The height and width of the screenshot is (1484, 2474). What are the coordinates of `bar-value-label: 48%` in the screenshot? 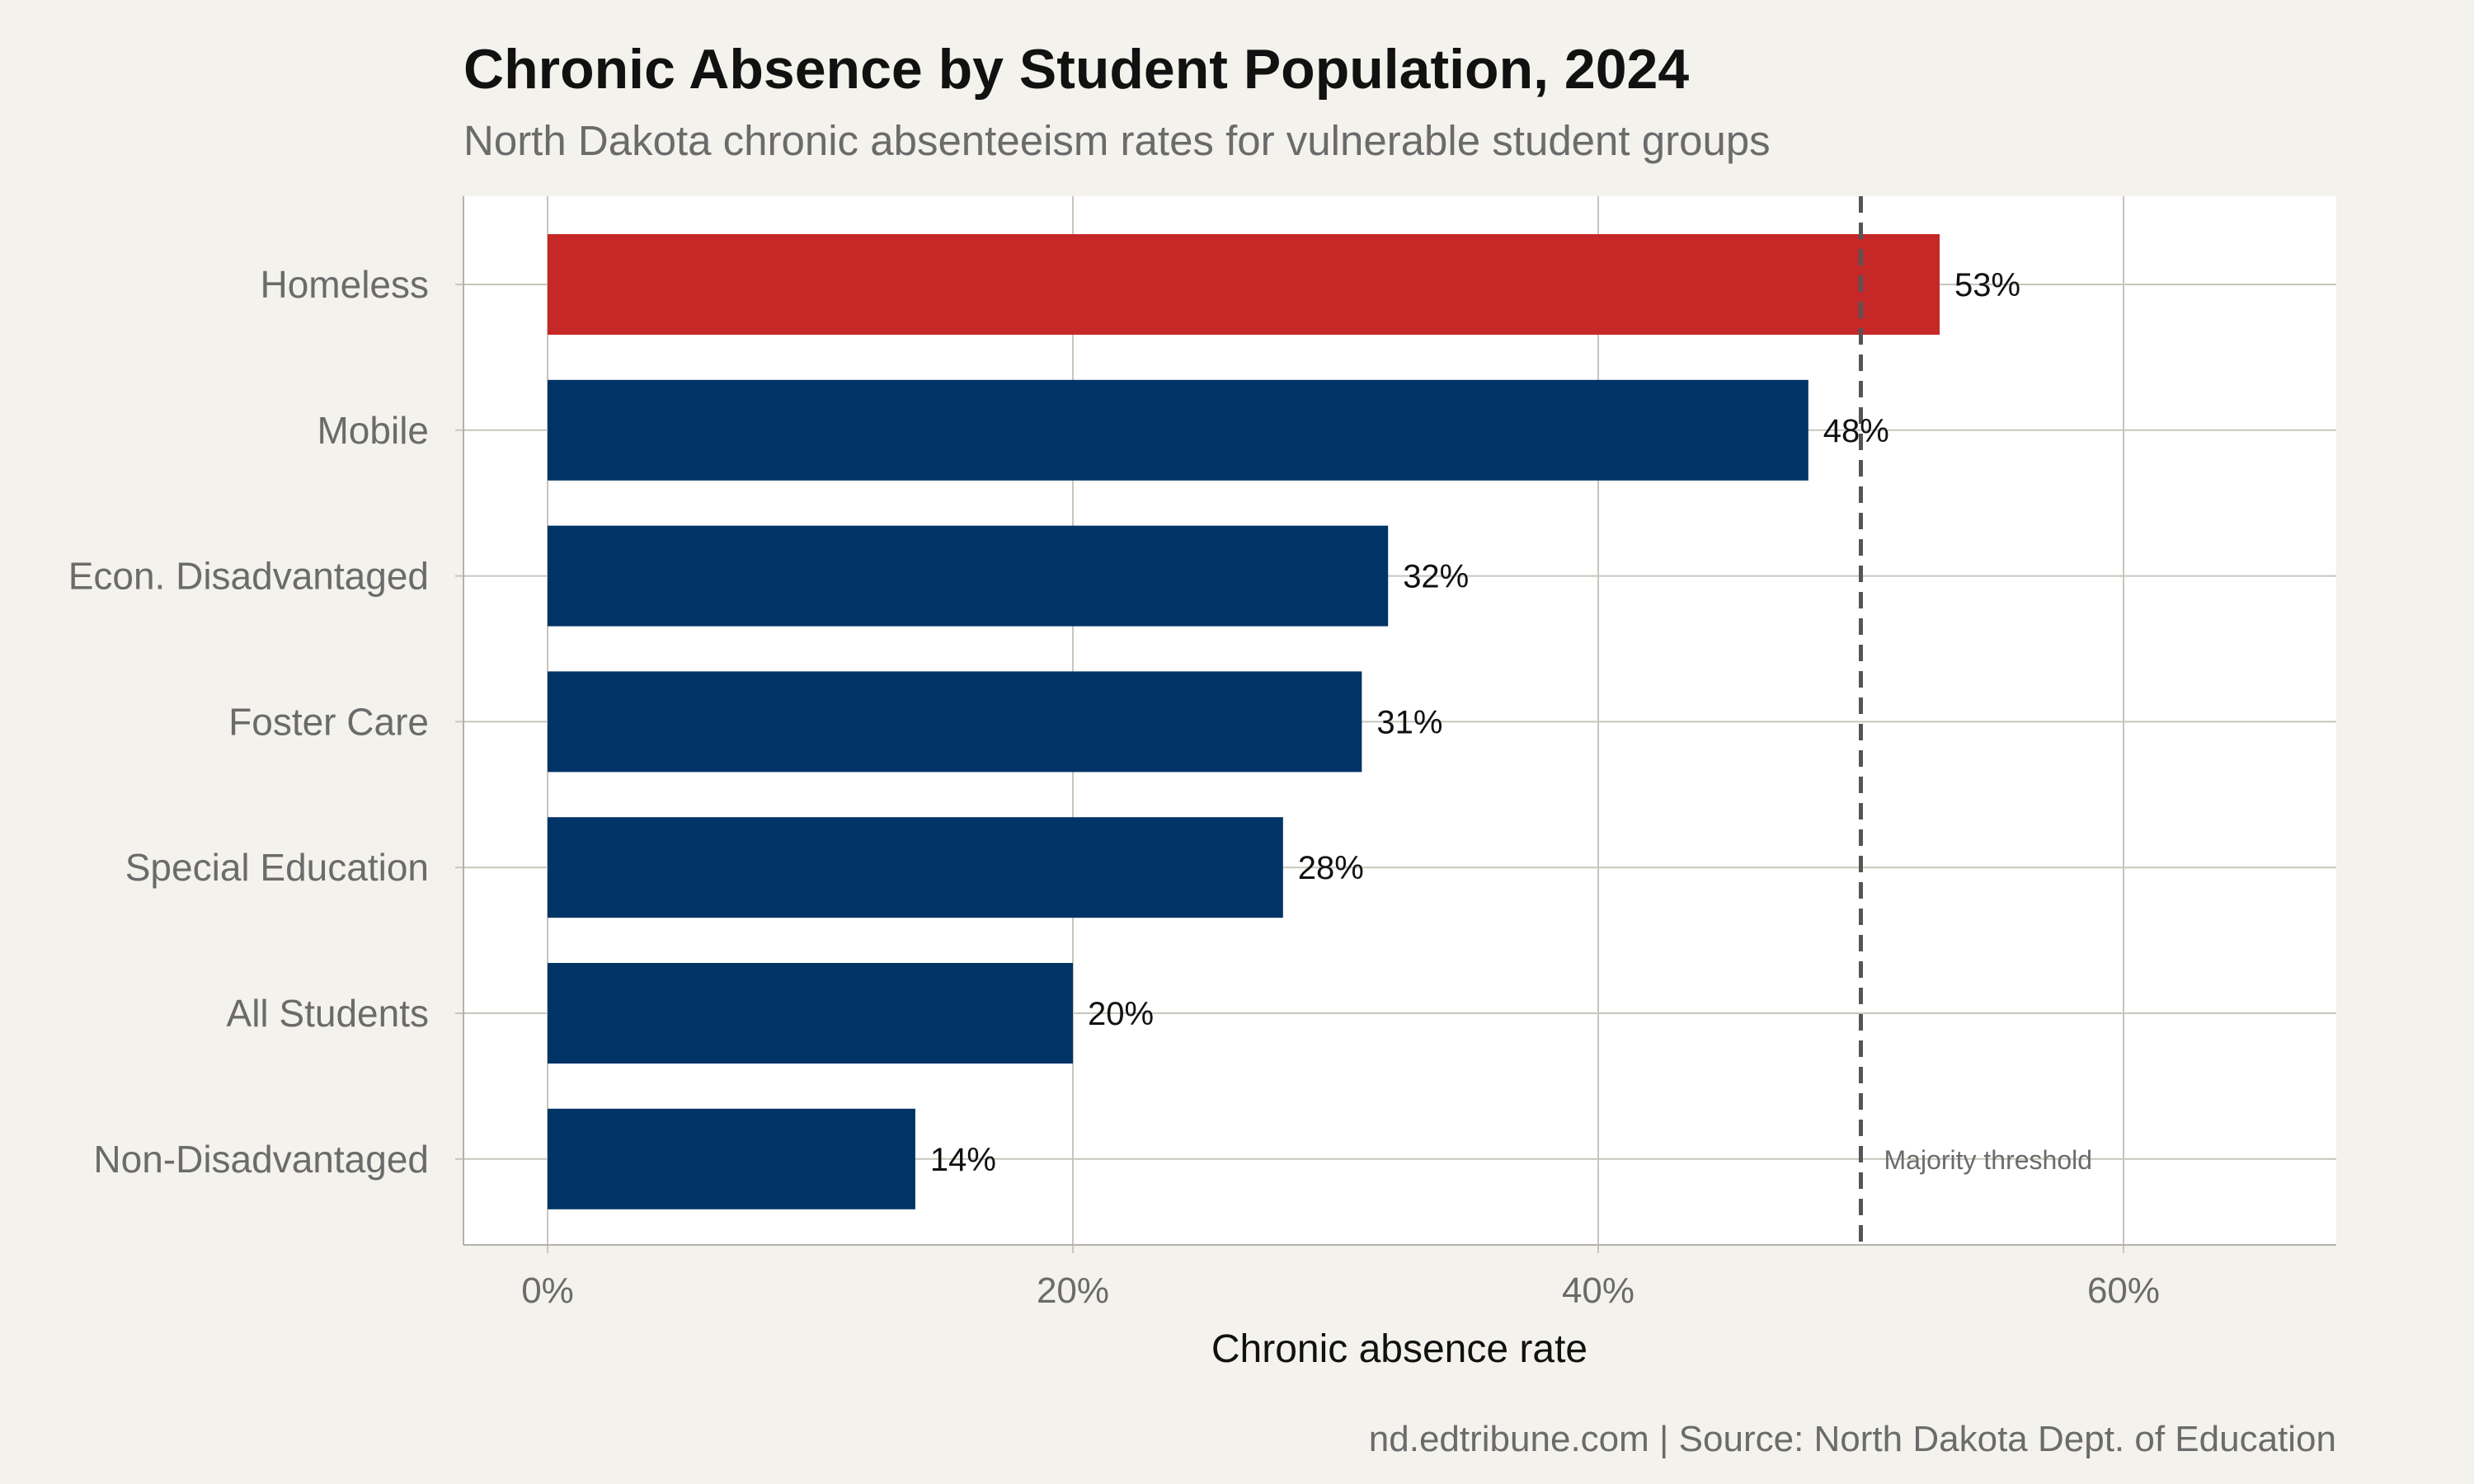 It's located at (1856, 431).